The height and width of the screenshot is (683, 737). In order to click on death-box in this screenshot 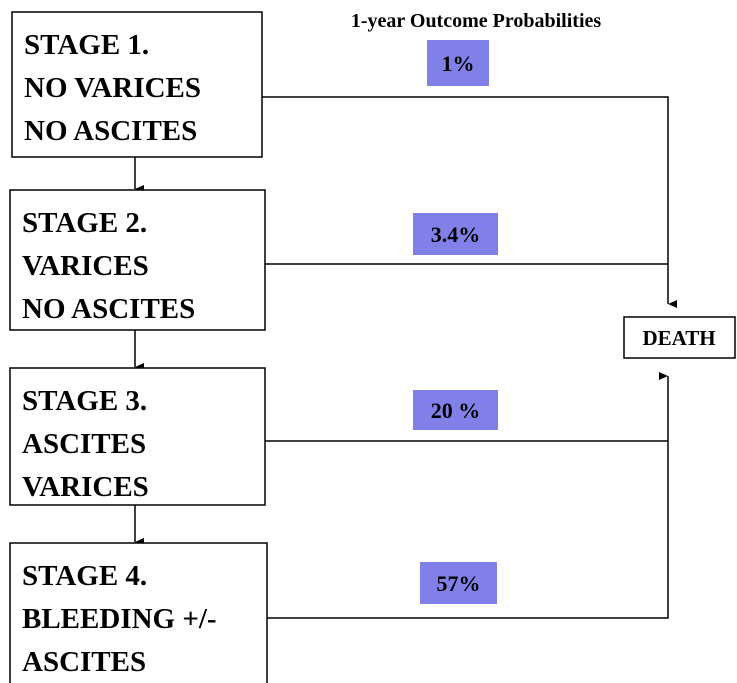, I will do `click(679, 337)`.